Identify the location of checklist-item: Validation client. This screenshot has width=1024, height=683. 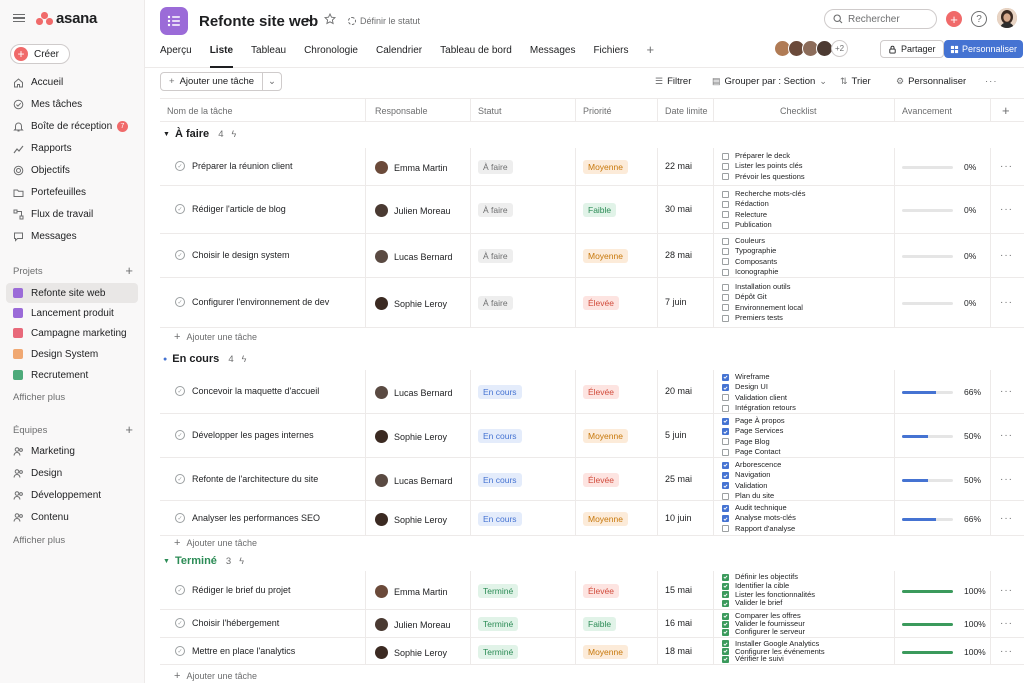
(759, 398).